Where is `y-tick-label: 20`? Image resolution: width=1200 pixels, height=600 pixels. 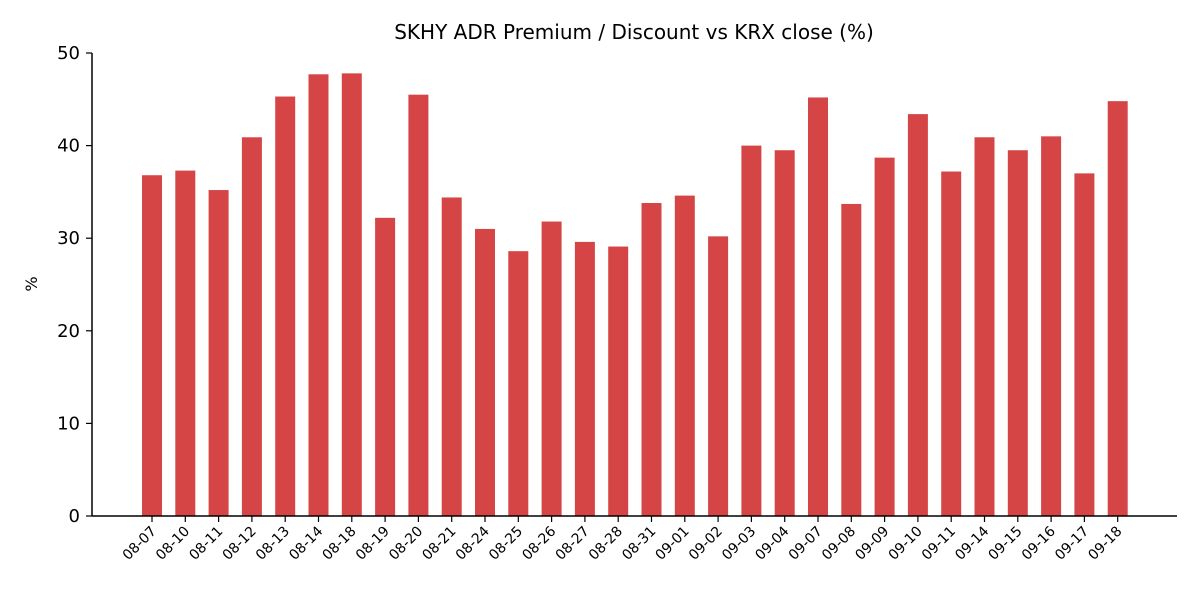 y-tick-label: 20 is located at coordinates (68, 331).